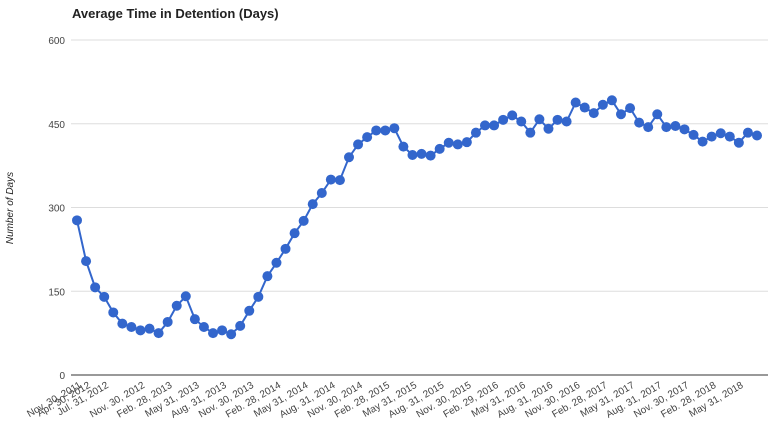 The image size is (768, 426). I want to click on y-tick-label: 600, so click(56, 41).